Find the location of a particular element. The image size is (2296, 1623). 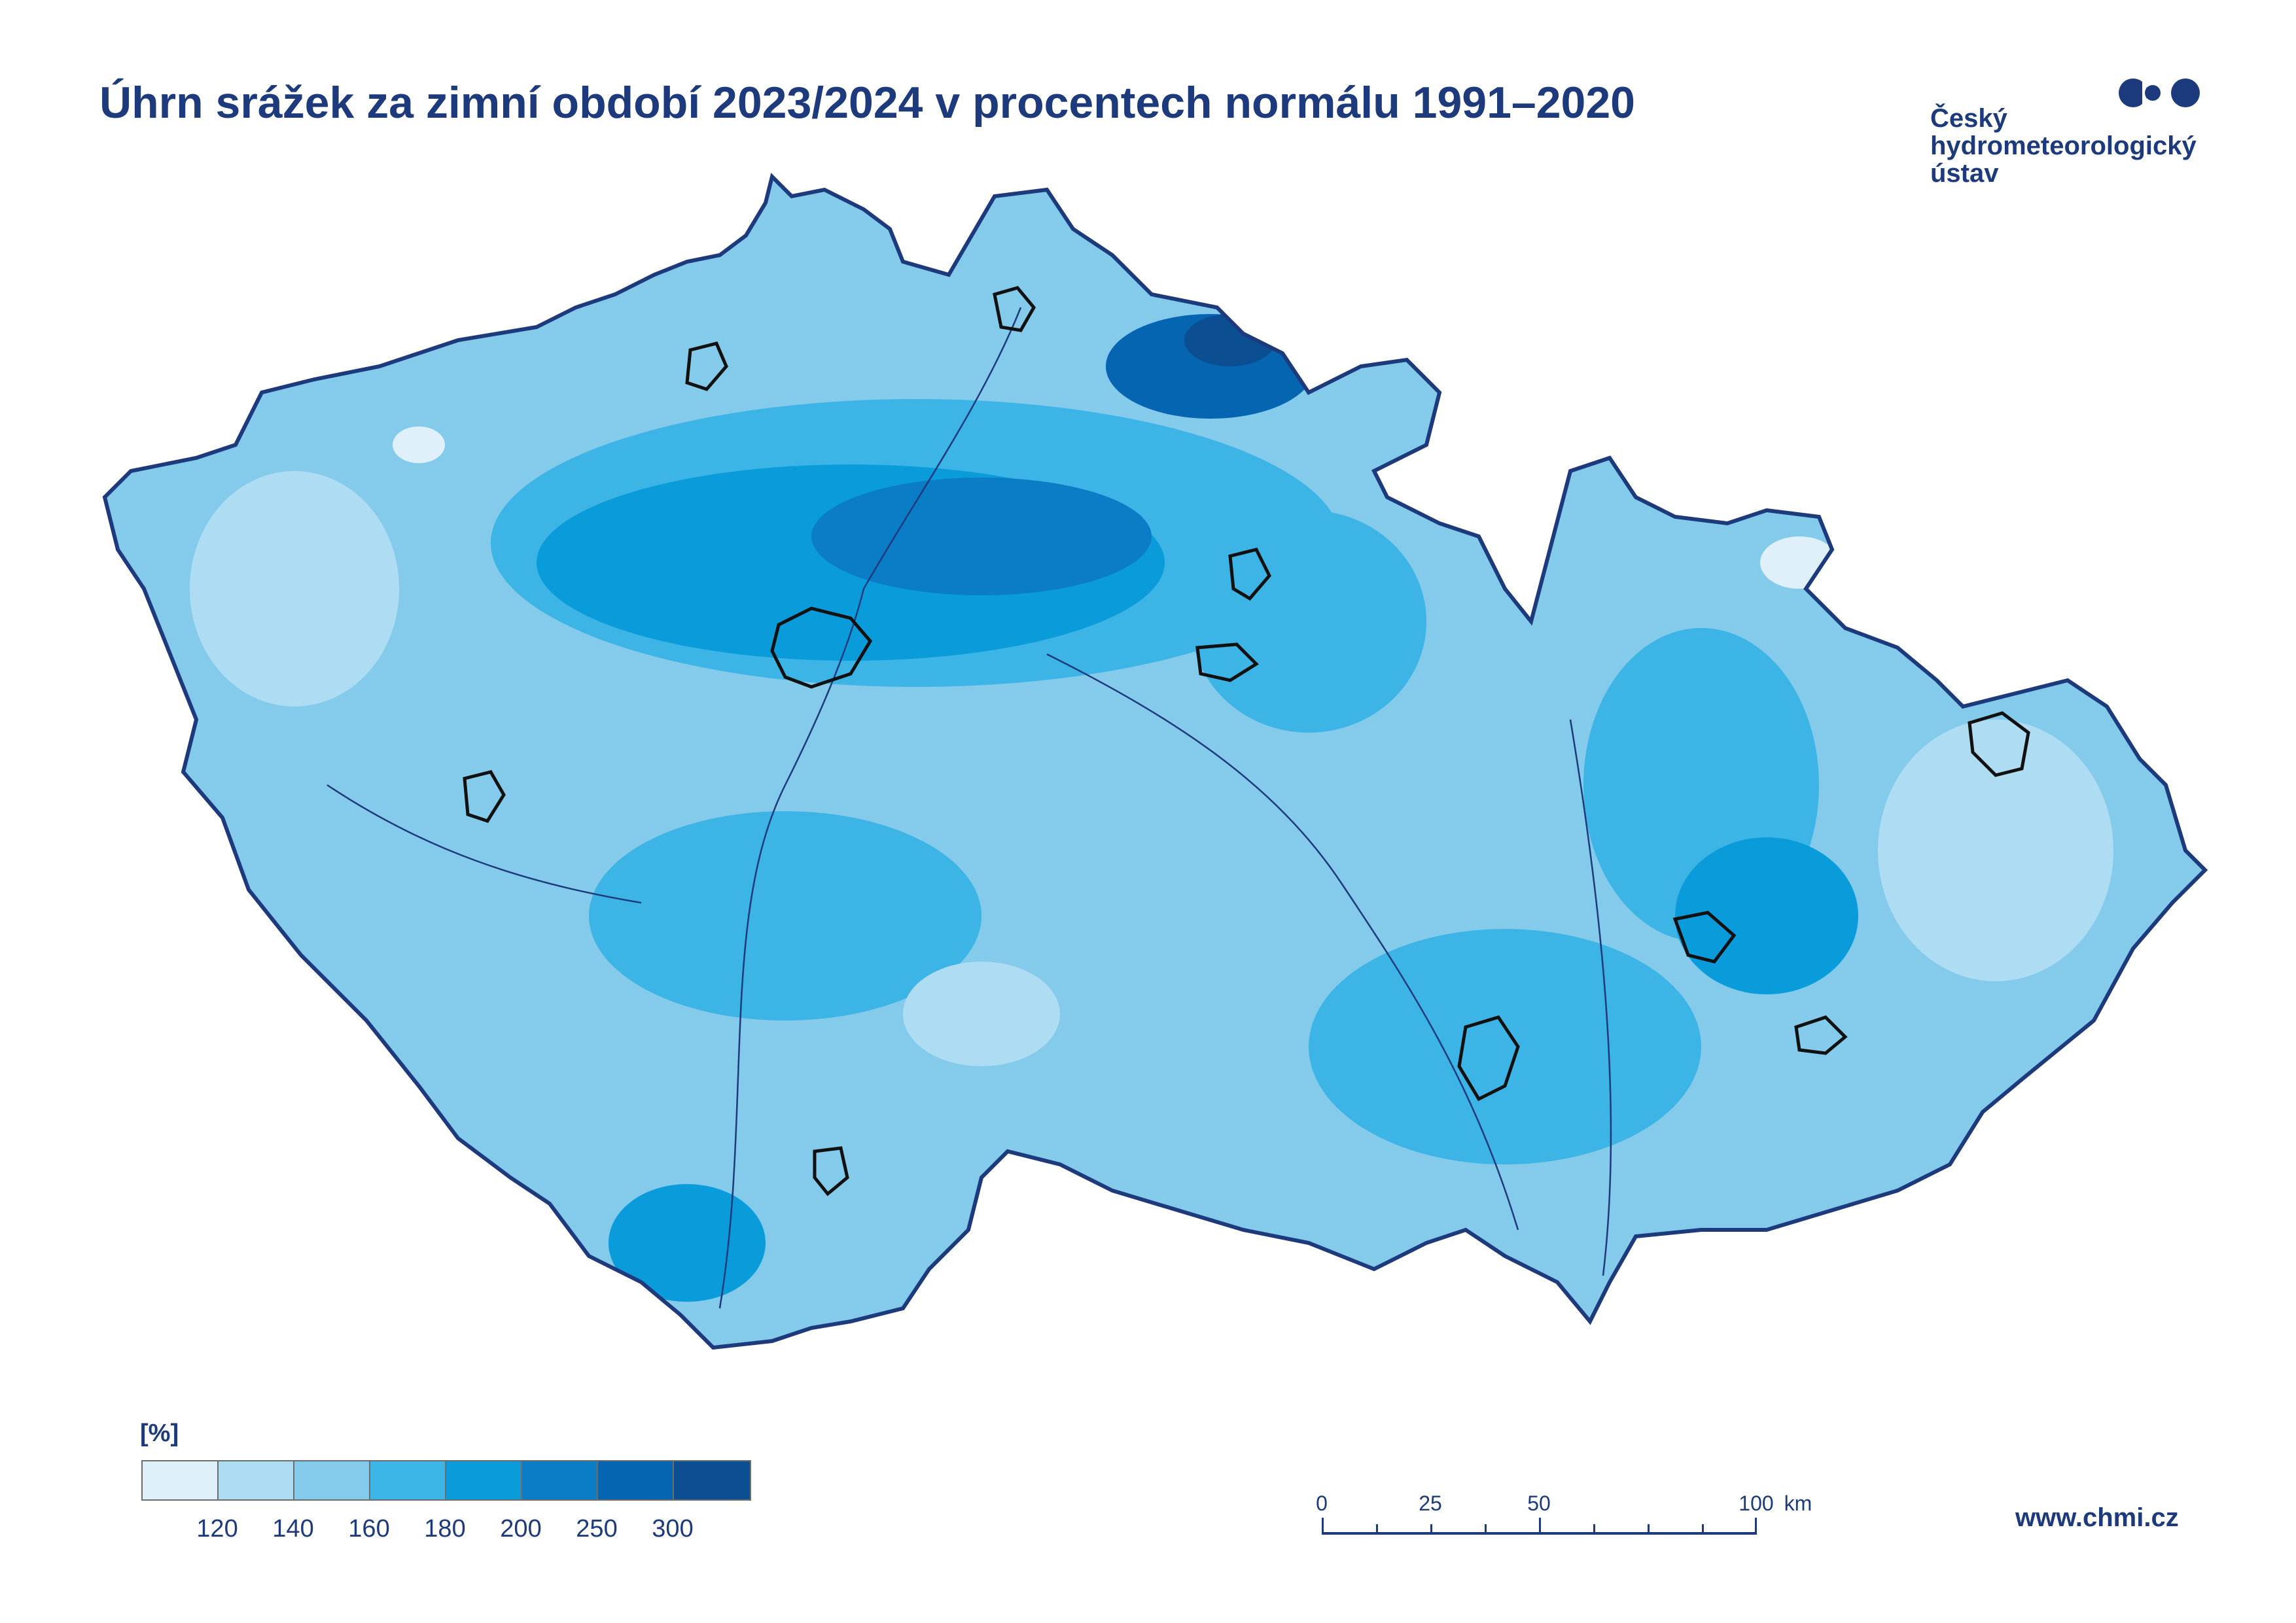

legend-label: 200 is located at coordinates (521, 1529).